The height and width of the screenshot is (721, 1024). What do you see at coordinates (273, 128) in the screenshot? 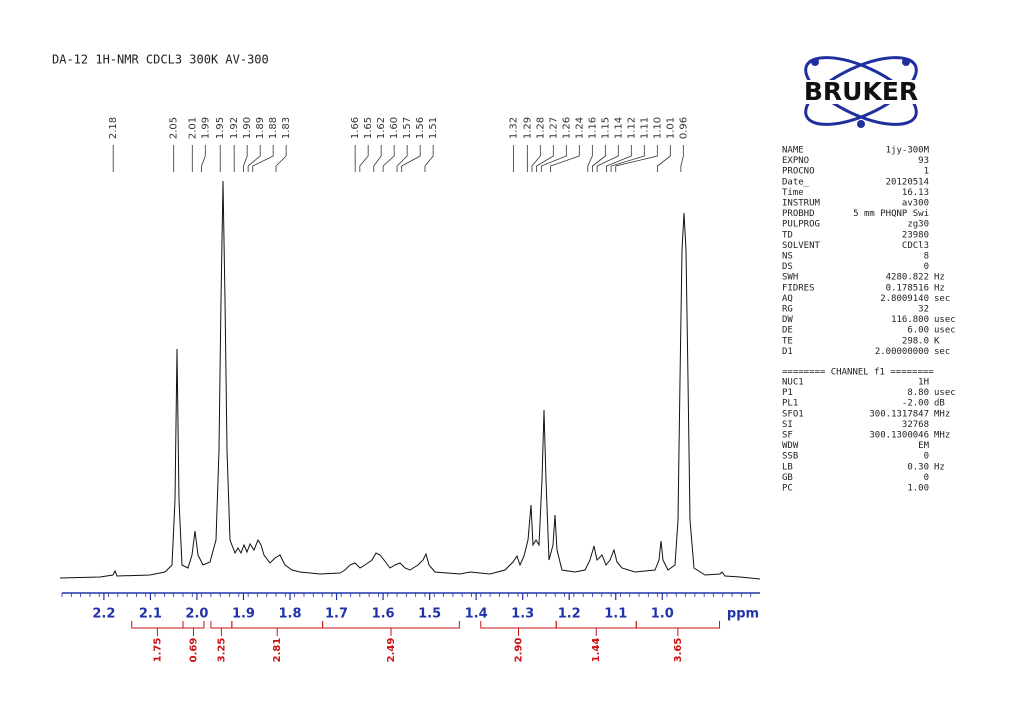
I see `peak-label: 1.88` at bounding box center [273, 128].